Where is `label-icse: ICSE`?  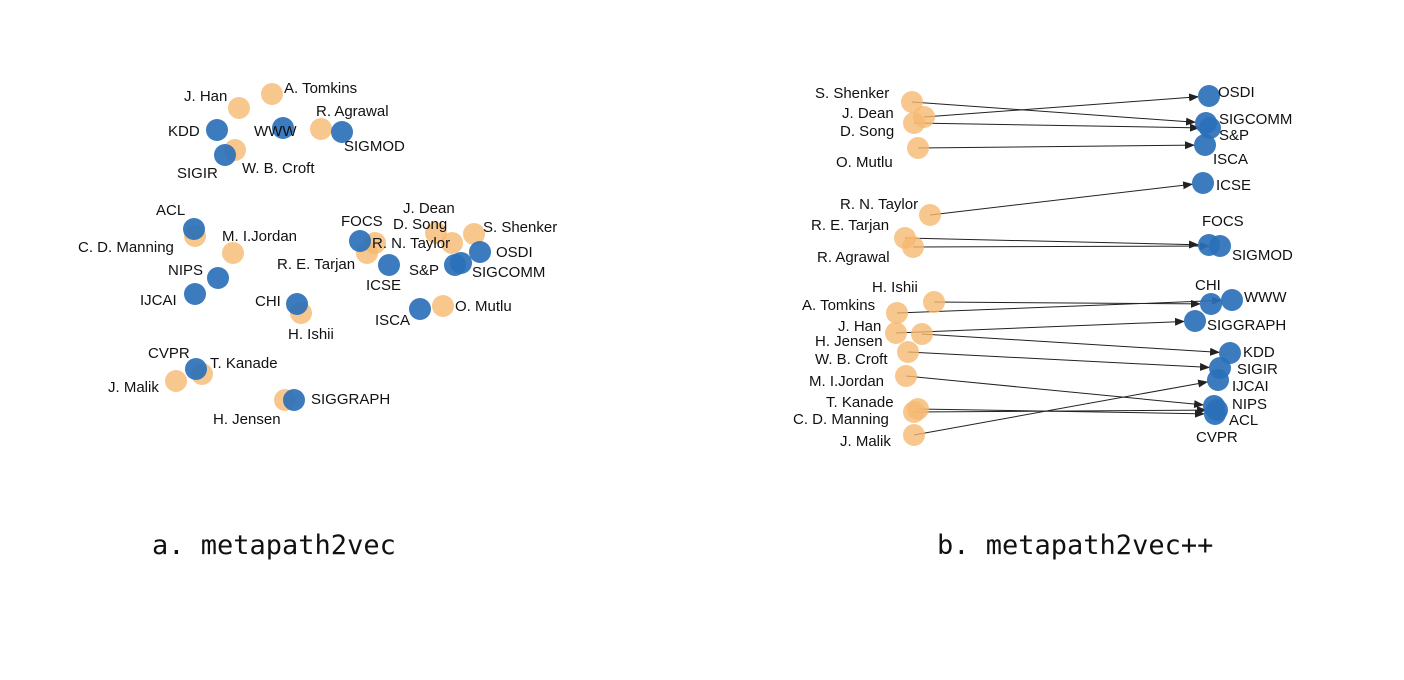
label-icse: ICSE is located at coordinates (383, 285).